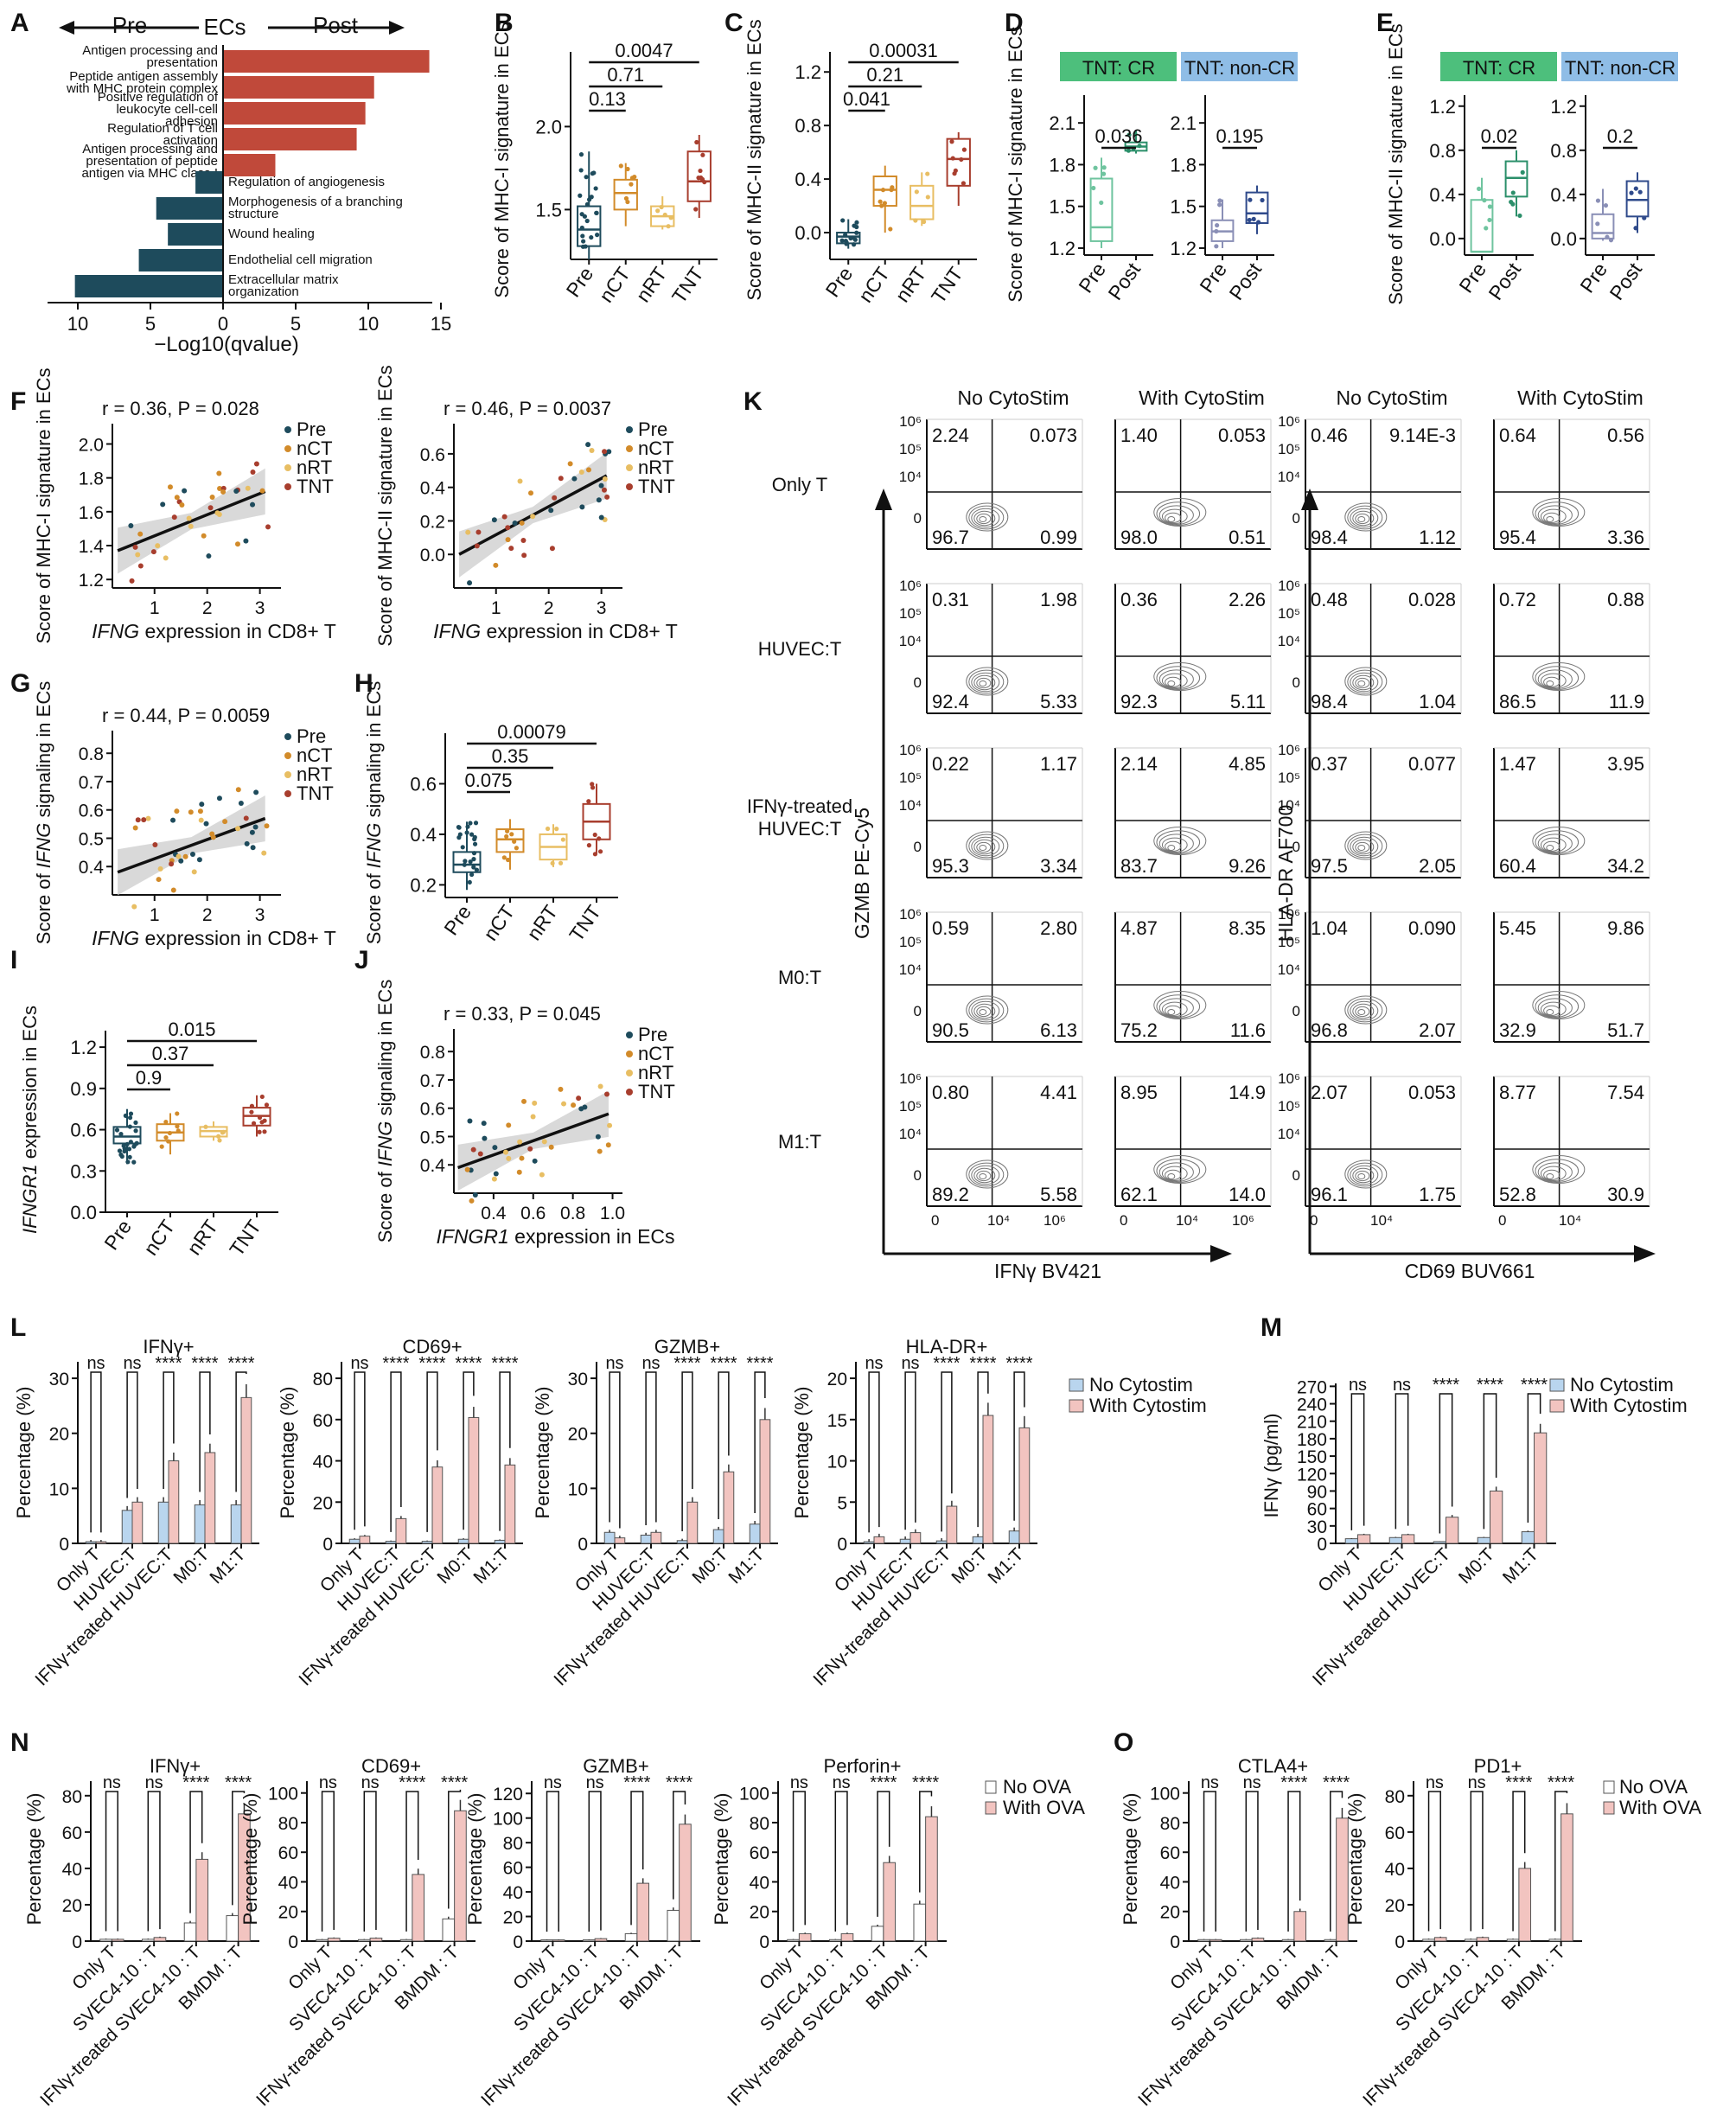 This screenshot has height=2127, width=1736. Describe the element at coordinates (862, 873) in the screenshot. I see `axis-title: GZMB PE-Cy5` at that location.